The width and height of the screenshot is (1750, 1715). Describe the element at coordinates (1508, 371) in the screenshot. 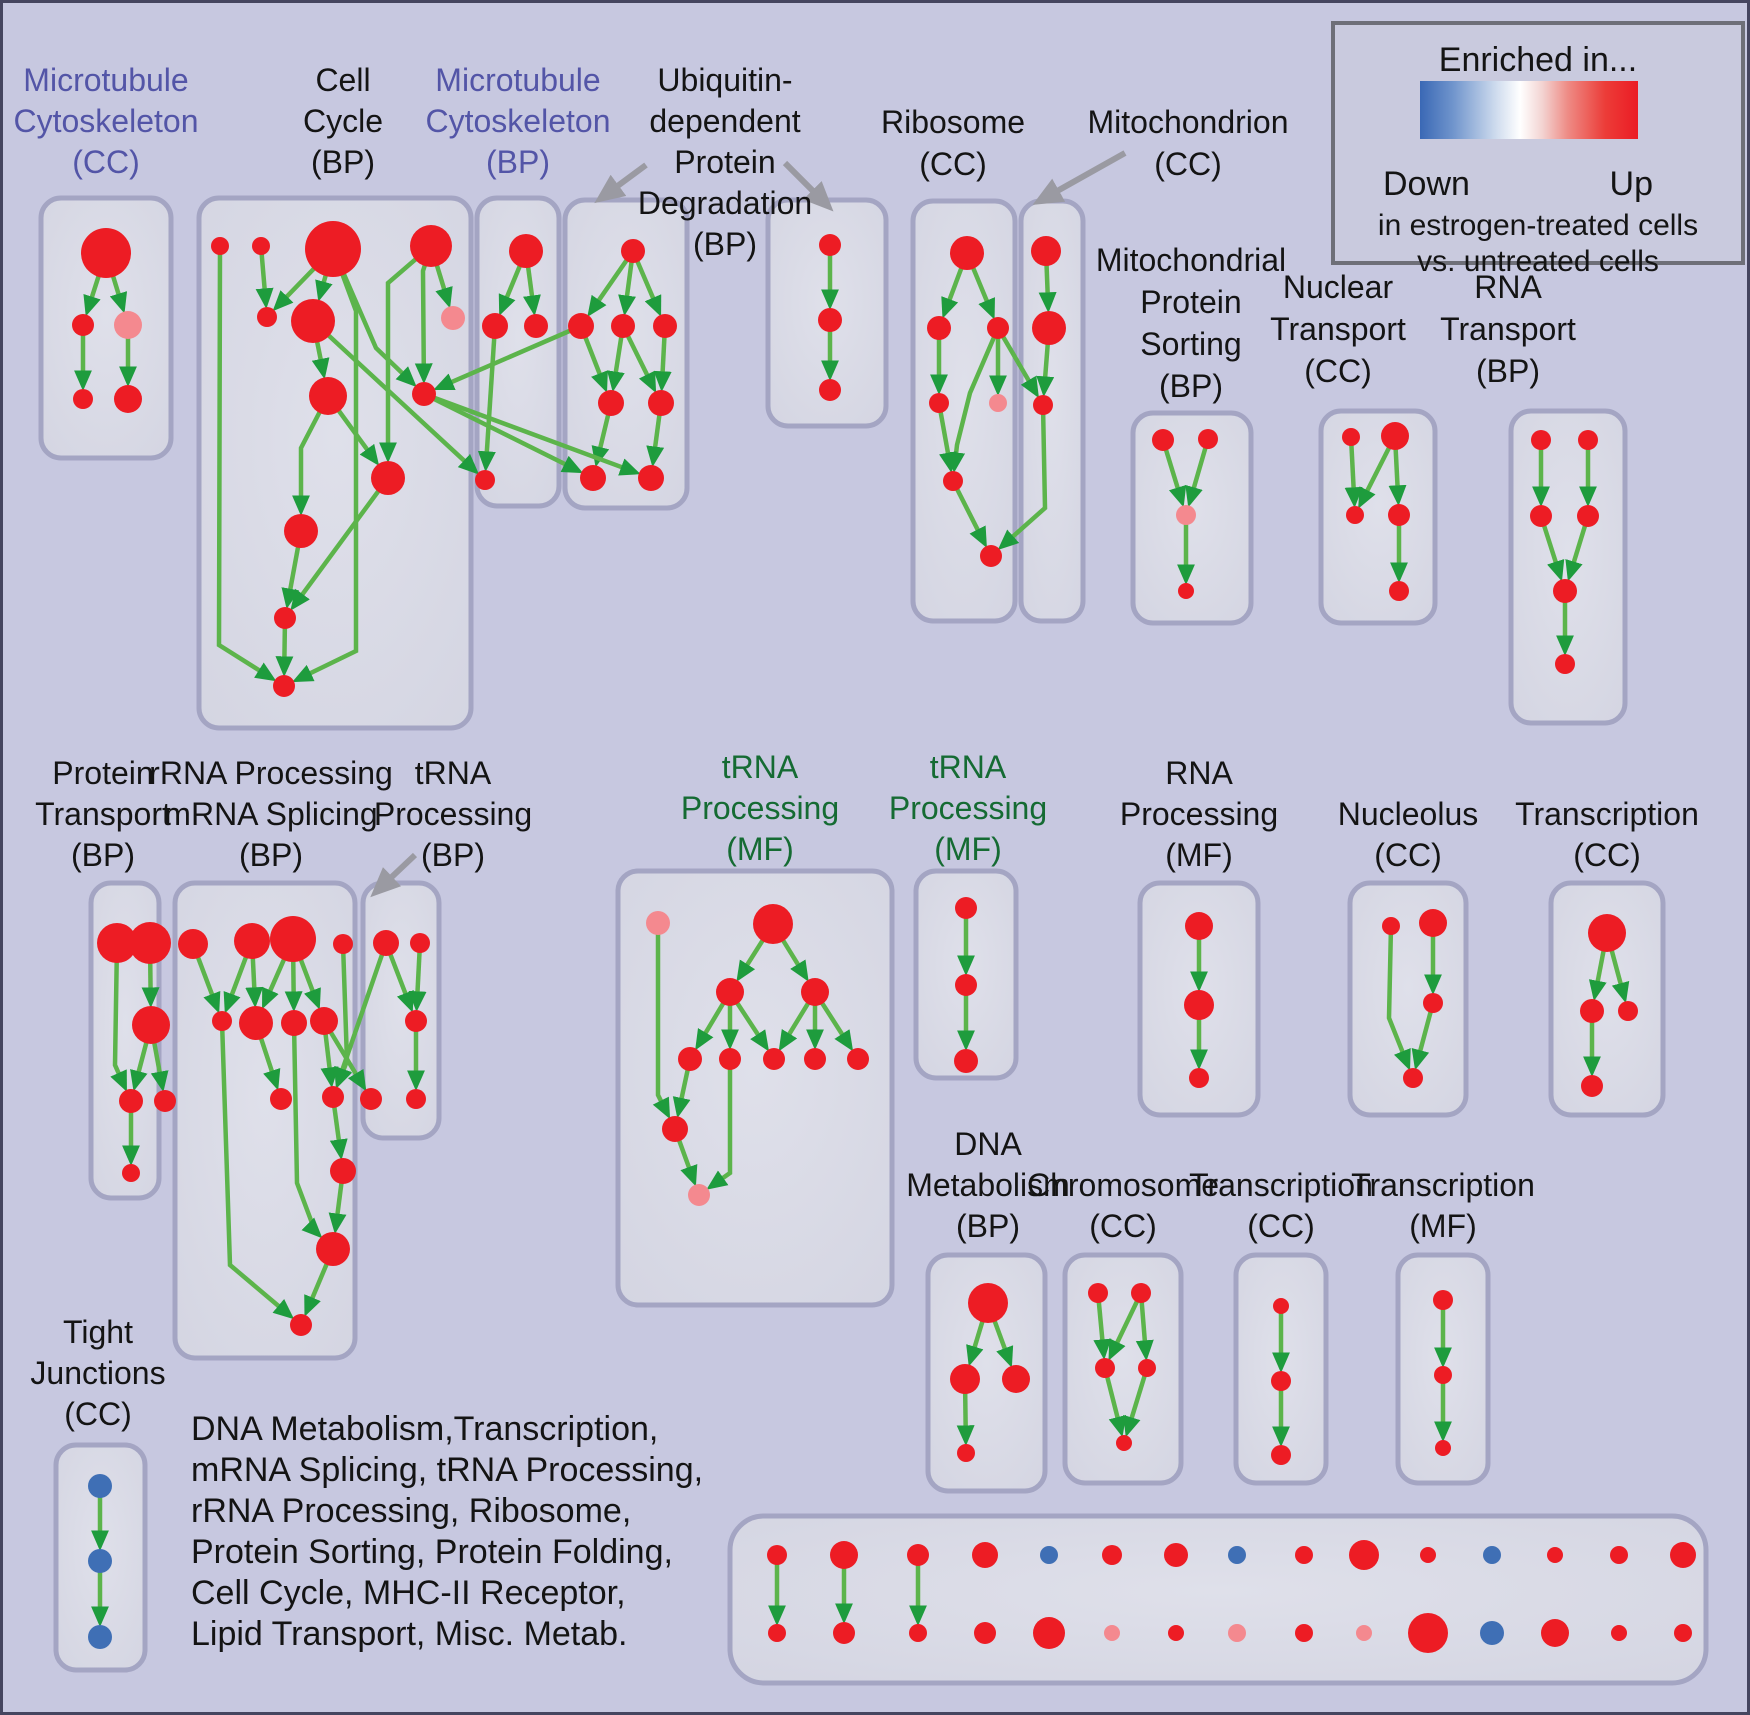

I see `rna-transport-label: (BP)` at that location.